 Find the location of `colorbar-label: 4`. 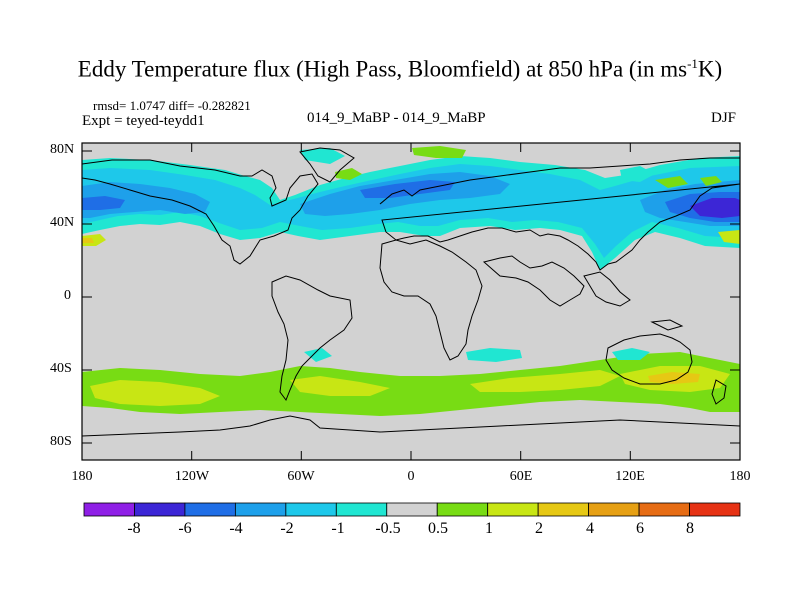

colorbar-label: 4 is located at coordinates (590, 528).